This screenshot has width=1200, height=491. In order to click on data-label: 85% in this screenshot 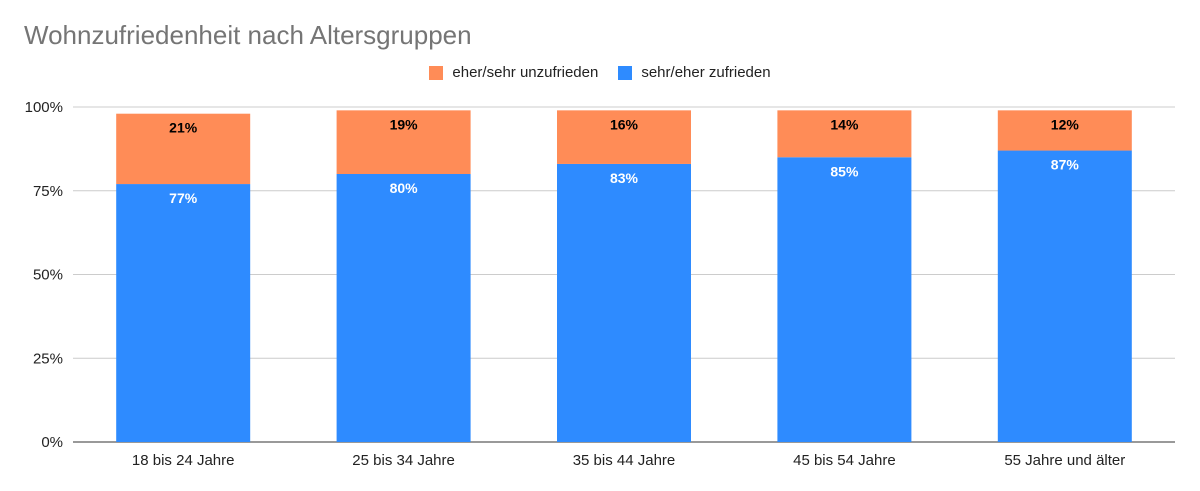, I will do `click(844, 171)`.